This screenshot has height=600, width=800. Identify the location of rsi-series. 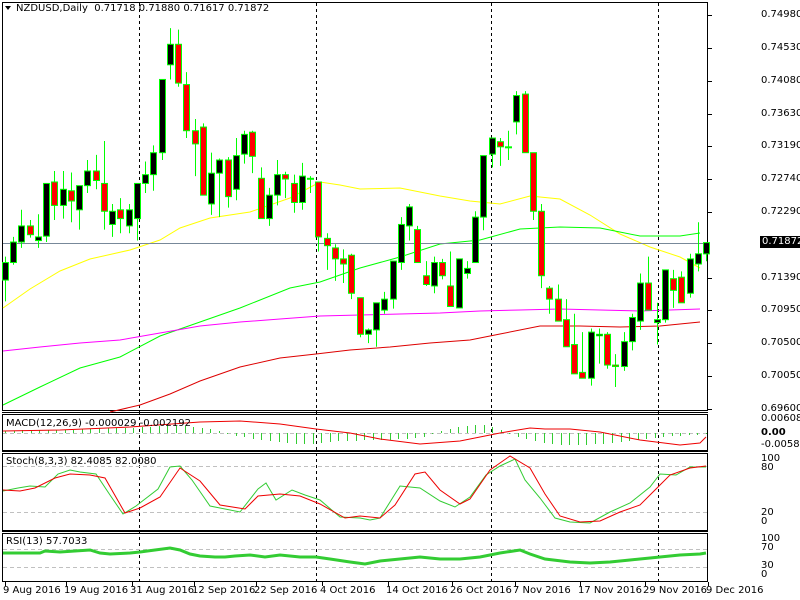
(355, 556).